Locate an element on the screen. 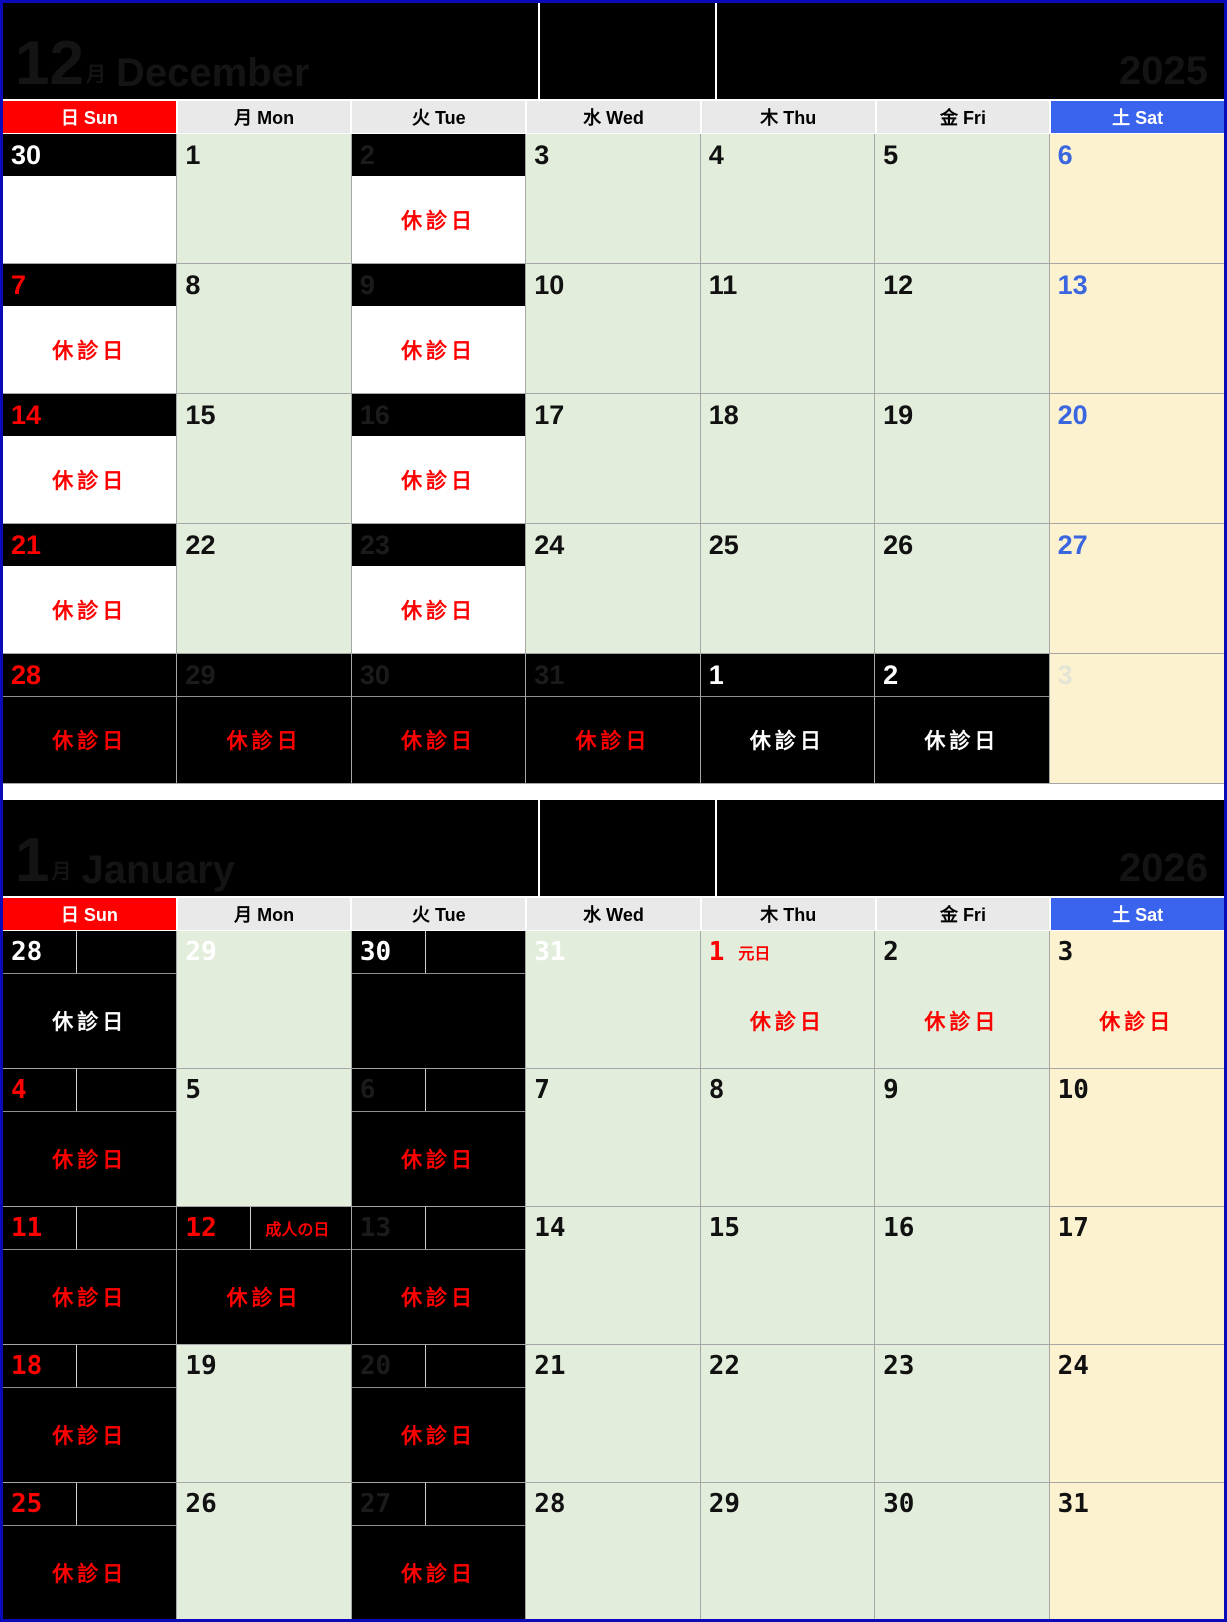 Image resolution: width=1227 pixels, height=1622 pixels. day-cell: 21 is located at coordinates (613, 1414).